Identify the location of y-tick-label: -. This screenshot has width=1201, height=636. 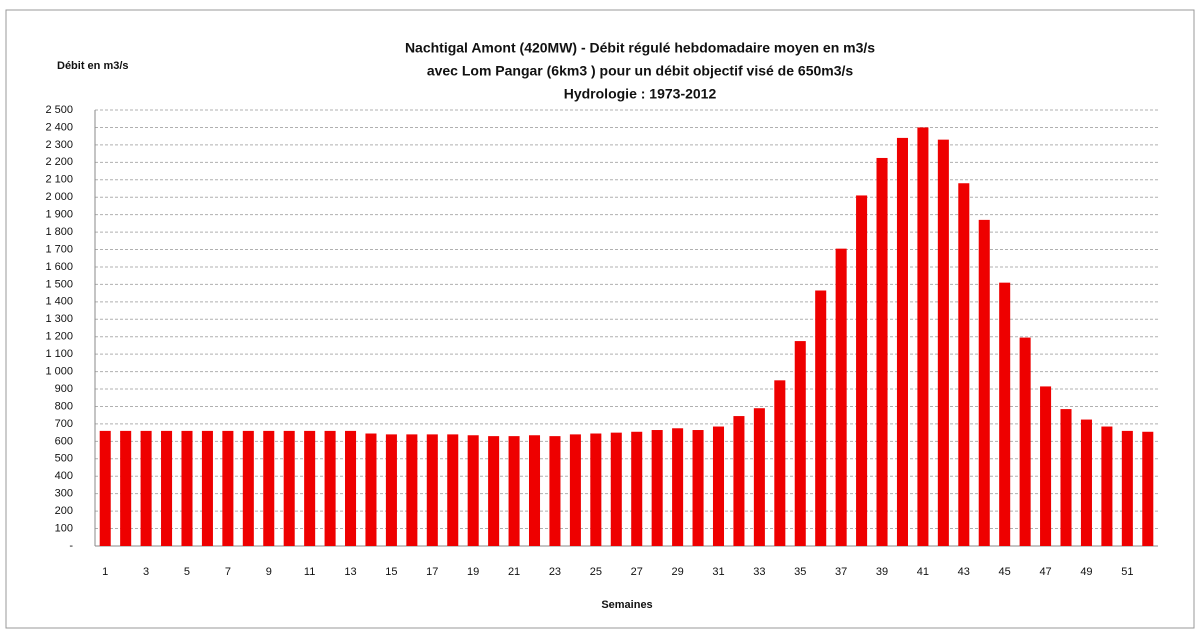
(71, 546).